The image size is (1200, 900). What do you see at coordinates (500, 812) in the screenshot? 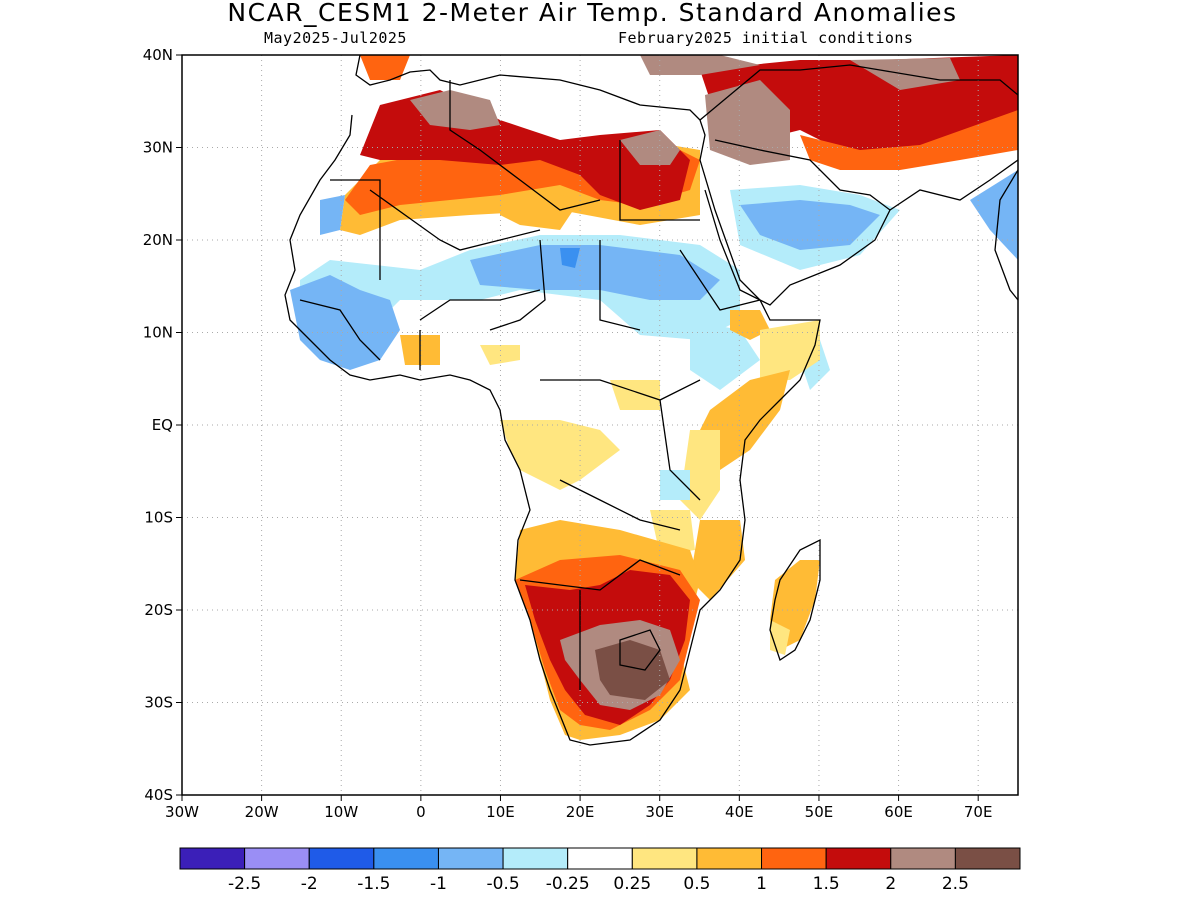
I see `tick-label-lon: 10E` at bounding box center [500, 812].